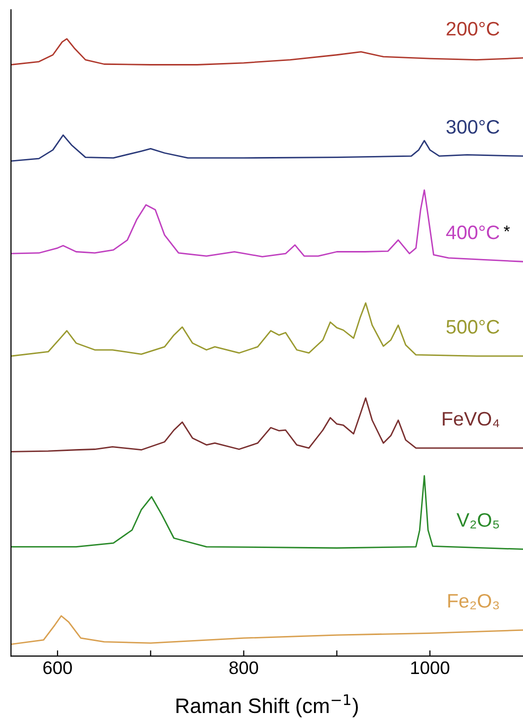  What do you see at coordinates (471, 420) in the screenshot?
I see `series-label: FeVO₄` at bounding box center [471, 420].